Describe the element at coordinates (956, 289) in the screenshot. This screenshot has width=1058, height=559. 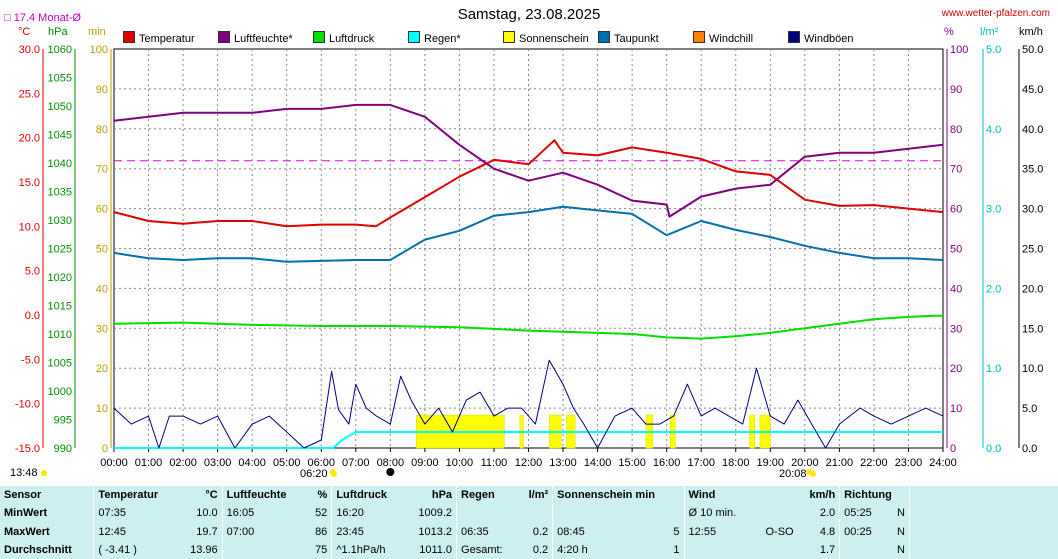
I see `y-tick-label: 40` at that location.